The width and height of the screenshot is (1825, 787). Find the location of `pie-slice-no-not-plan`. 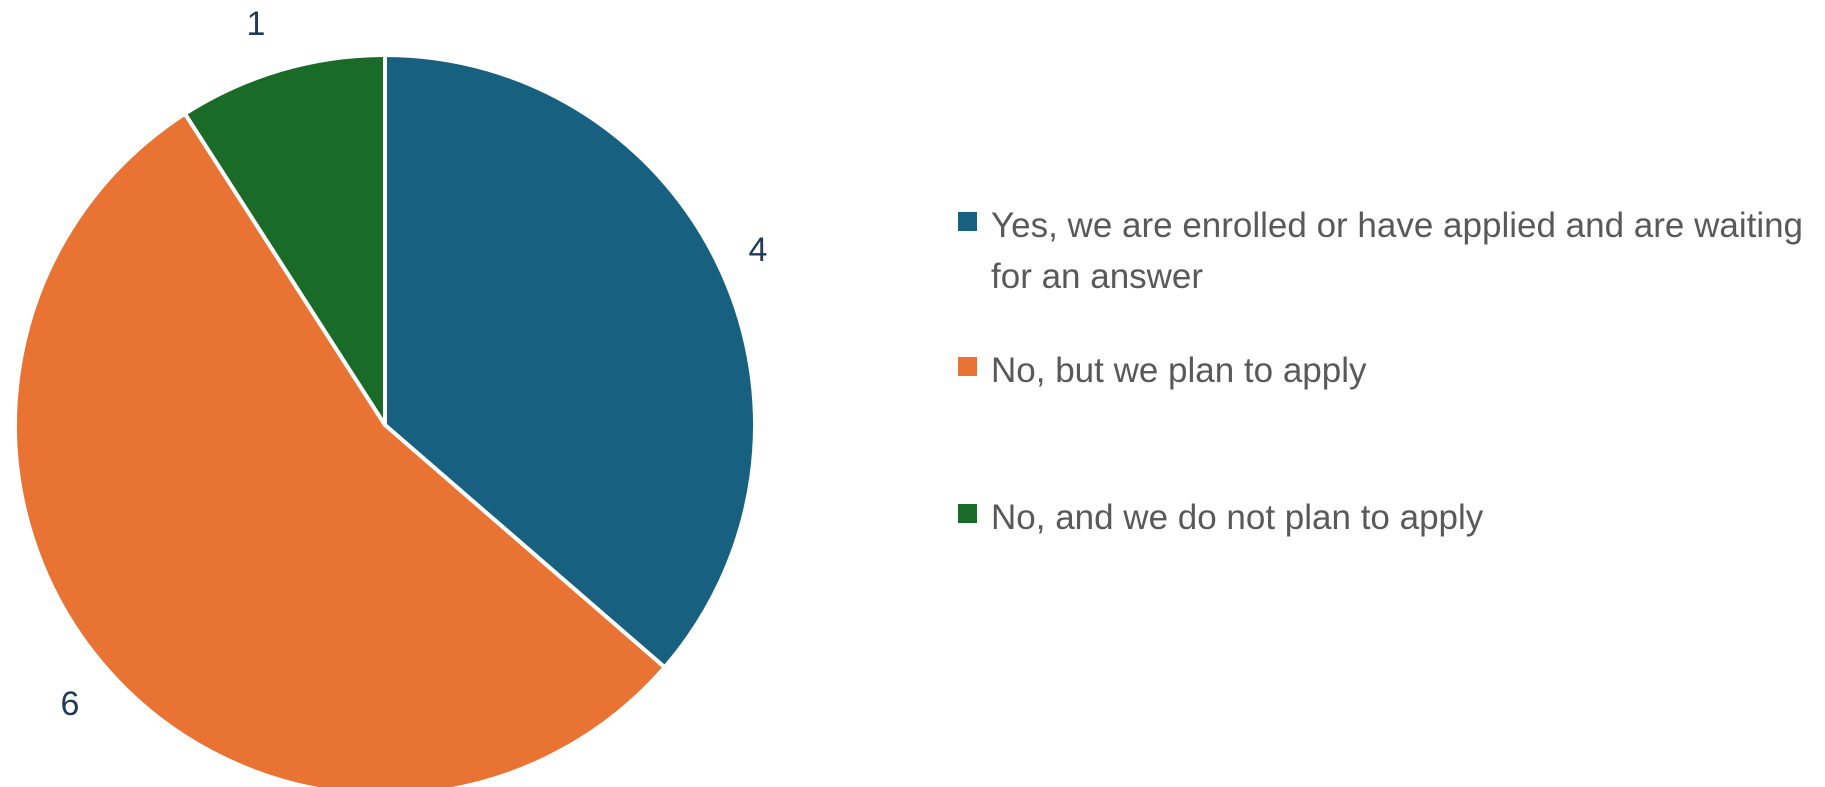

pie-slice-no-not-plan is located at coordinates (284, 240).